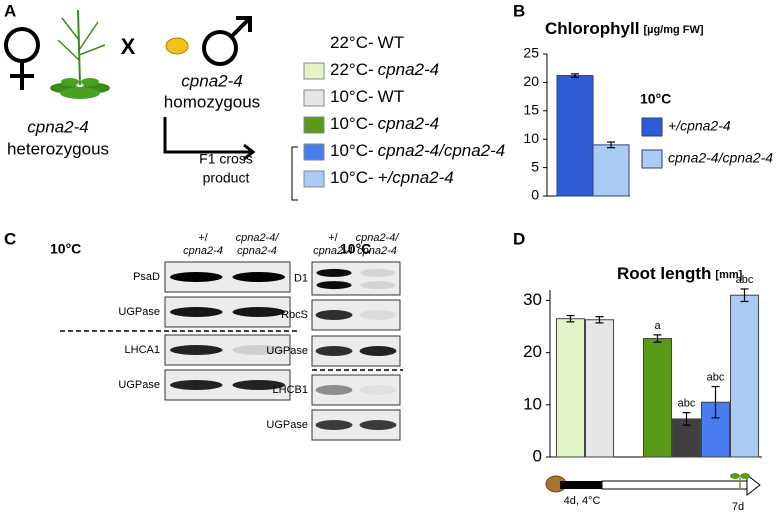  What do you see at coordinates (391, 42) in the screenshot?
I see `legend-genotype: WT` at bounding box center [391, 42].